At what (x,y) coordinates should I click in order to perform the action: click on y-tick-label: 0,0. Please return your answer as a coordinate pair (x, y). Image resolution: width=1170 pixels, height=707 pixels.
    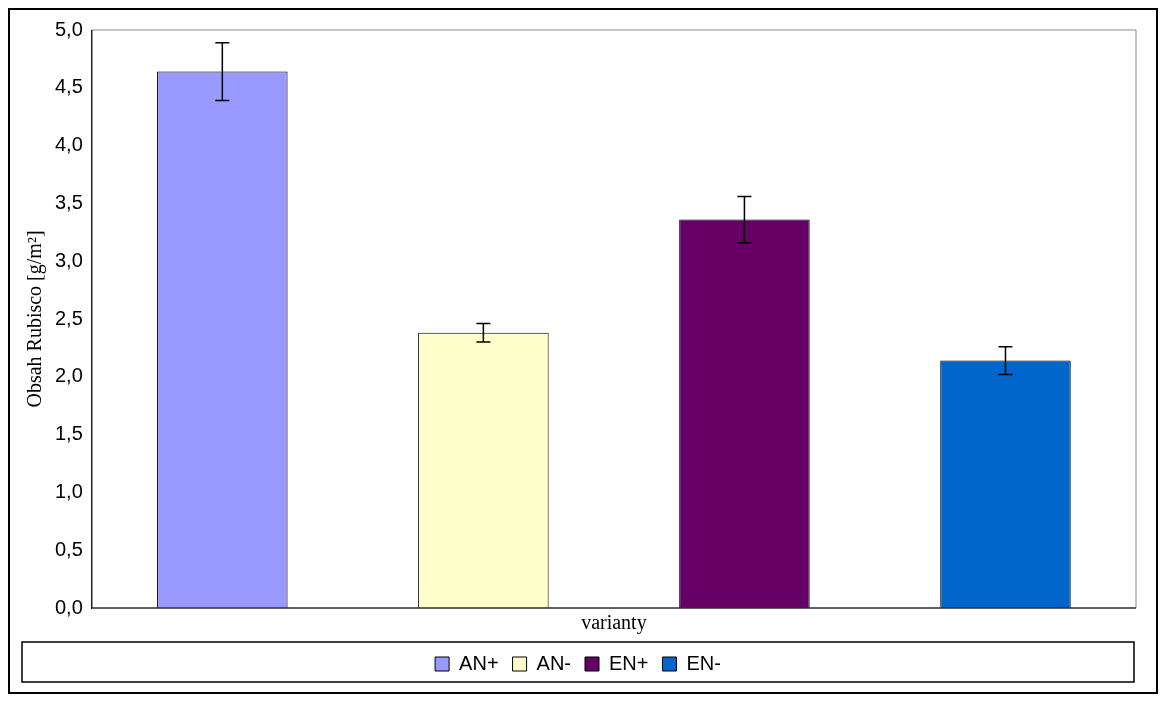
    Looking at the image, I should click on (68, 606).